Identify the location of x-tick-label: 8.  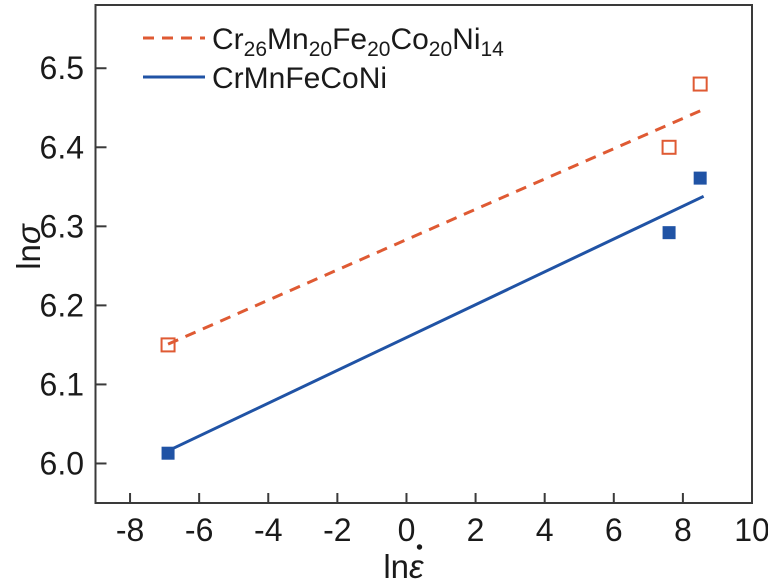
(683, 530).